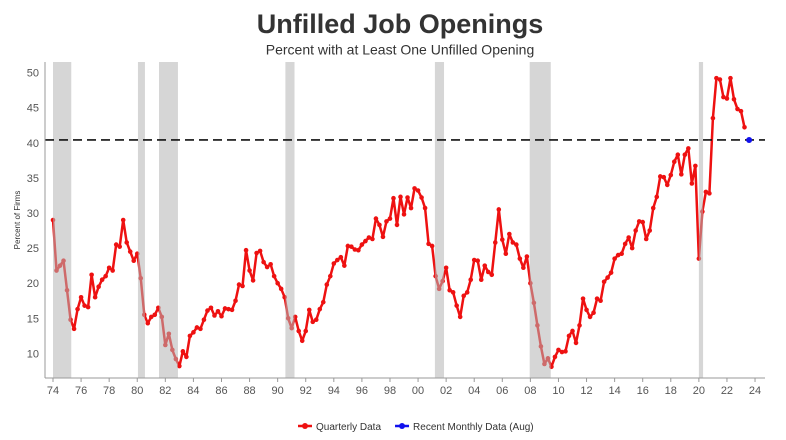 The width and height of the screenshot is (786, 440). I want to click on x-tick-label: 76, so click(81, 391).